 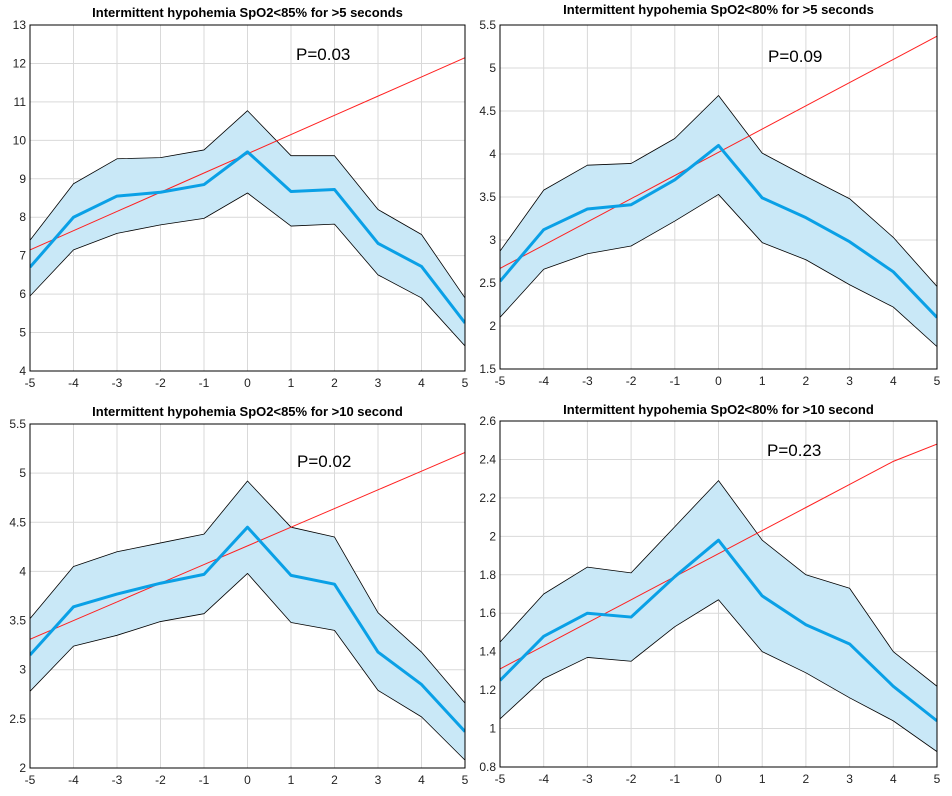 What do you see at coordinates (487, 498) in the screenshot?
I see `y-tick-label: 2.2` at bounding box center [487, 498].